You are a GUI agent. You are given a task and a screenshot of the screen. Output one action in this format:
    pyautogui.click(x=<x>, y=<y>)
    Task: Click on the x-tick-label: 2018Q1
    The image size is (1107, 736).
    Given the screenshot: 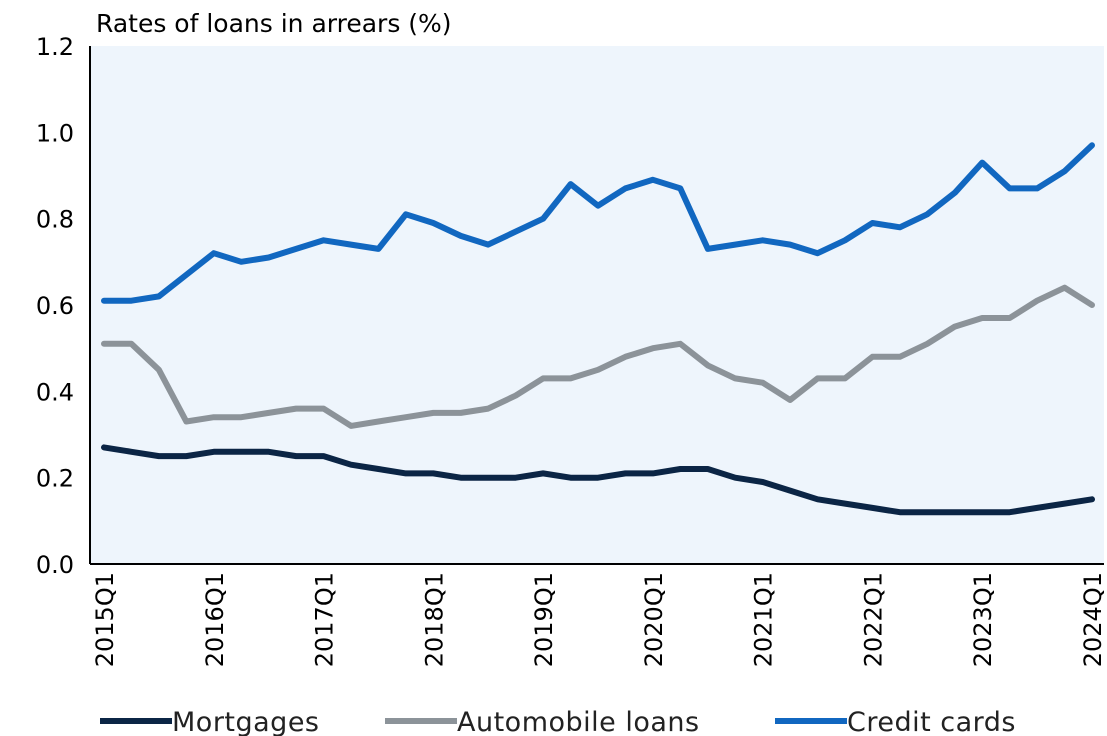 What is the action you would take?
    pyautogui.click(x=434, y=619)
    